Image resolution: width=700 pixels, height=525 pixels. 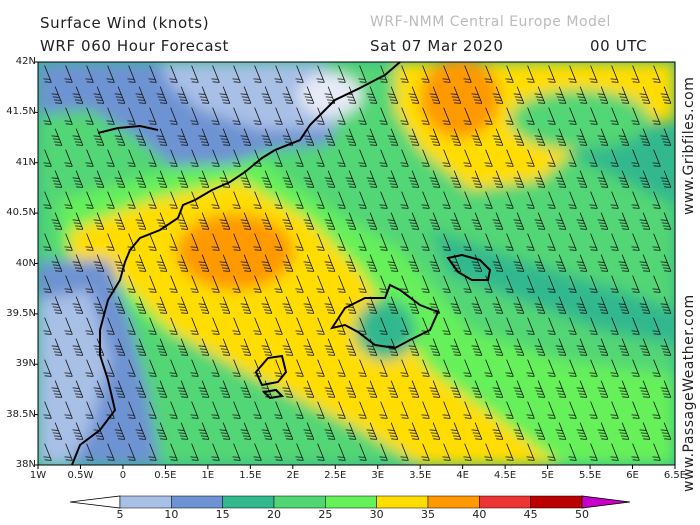 I want to click on lon-label: 2.5E, so click(x=335, y=475).